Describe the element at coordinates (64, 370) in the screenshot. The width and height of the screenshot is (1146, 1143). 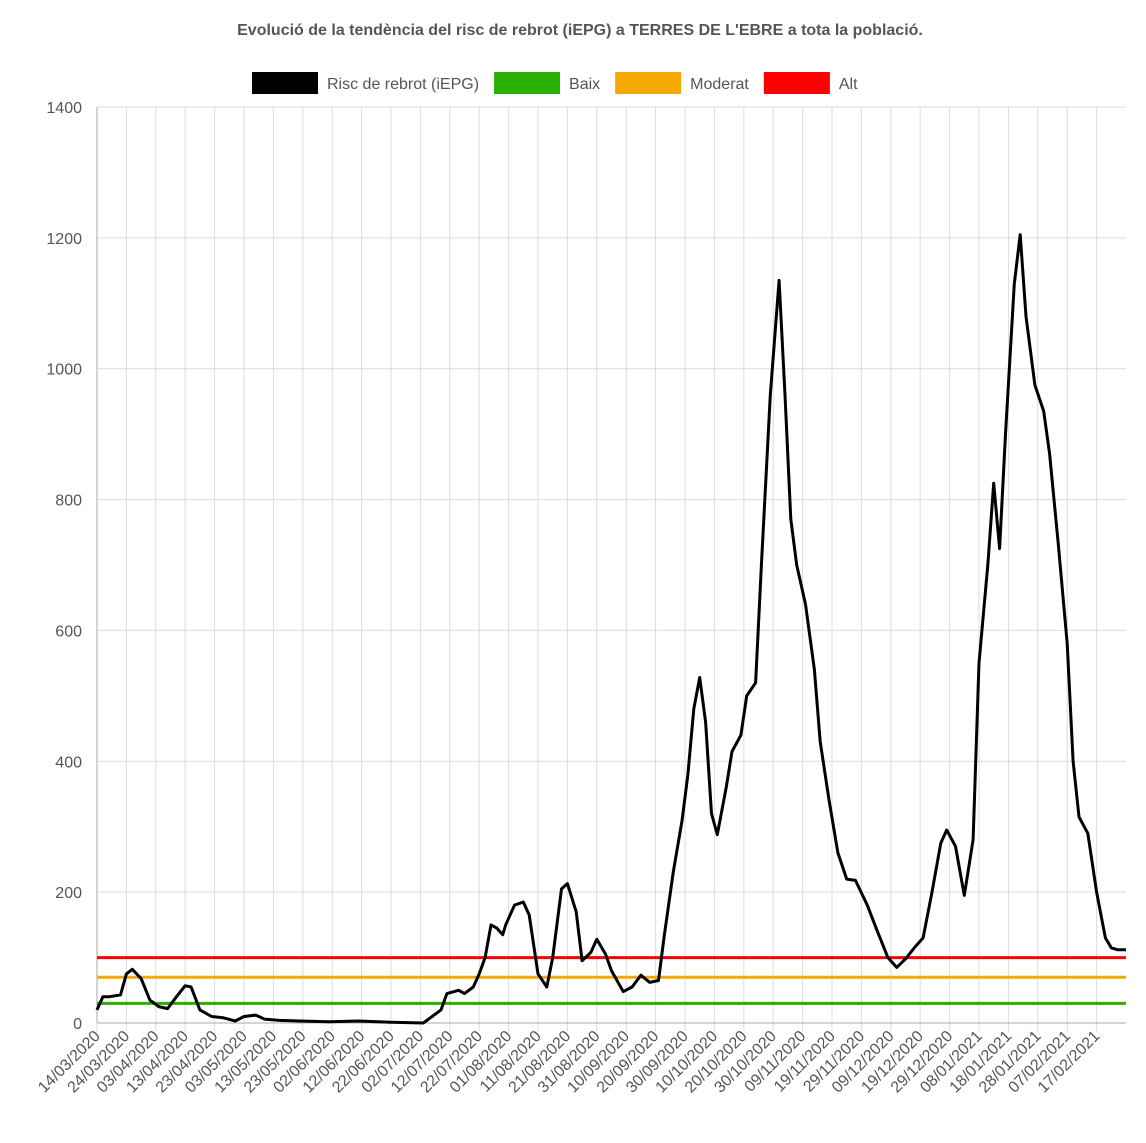
I see `y-tick-label: 1000` at that location.